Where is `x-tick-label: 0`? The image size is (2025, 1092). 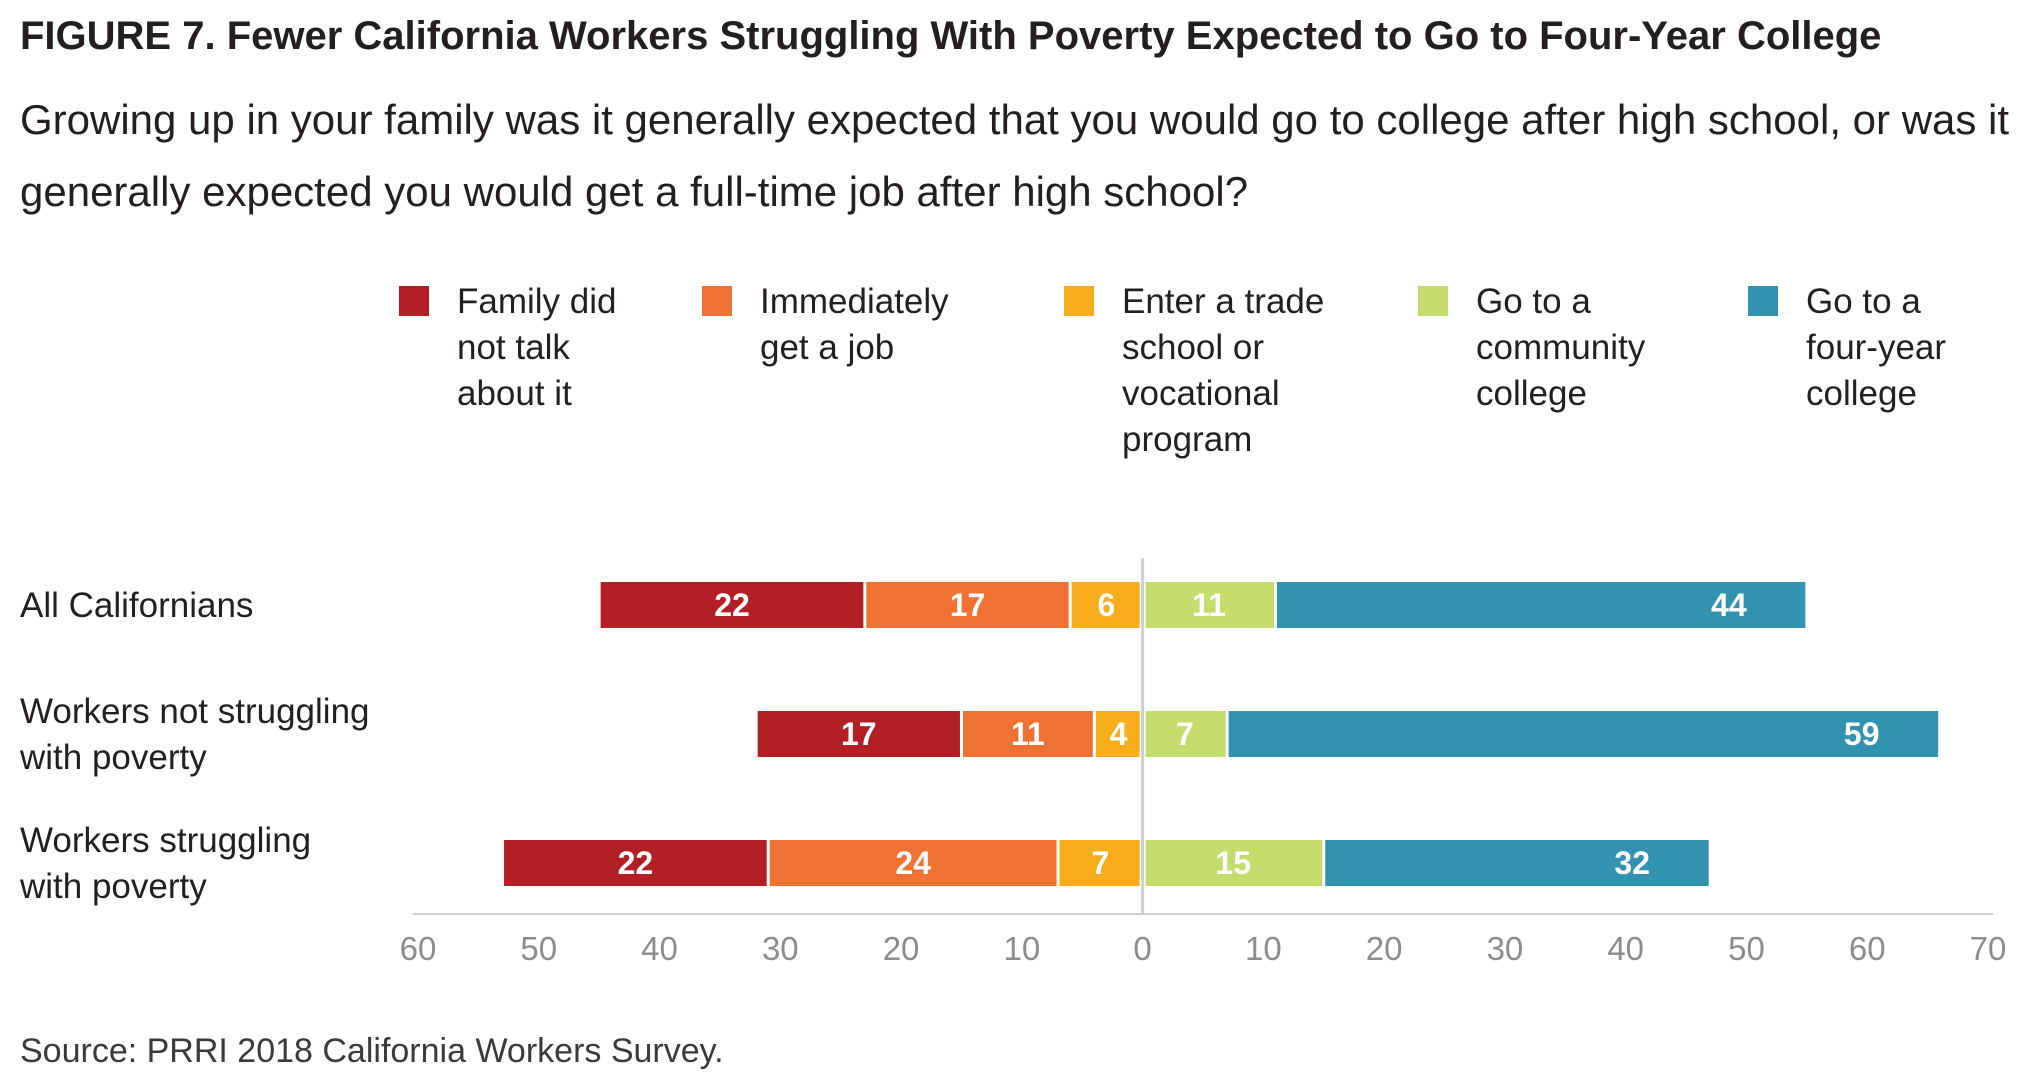 x-tick-label: 0 is located at coordinates (1142, 948).